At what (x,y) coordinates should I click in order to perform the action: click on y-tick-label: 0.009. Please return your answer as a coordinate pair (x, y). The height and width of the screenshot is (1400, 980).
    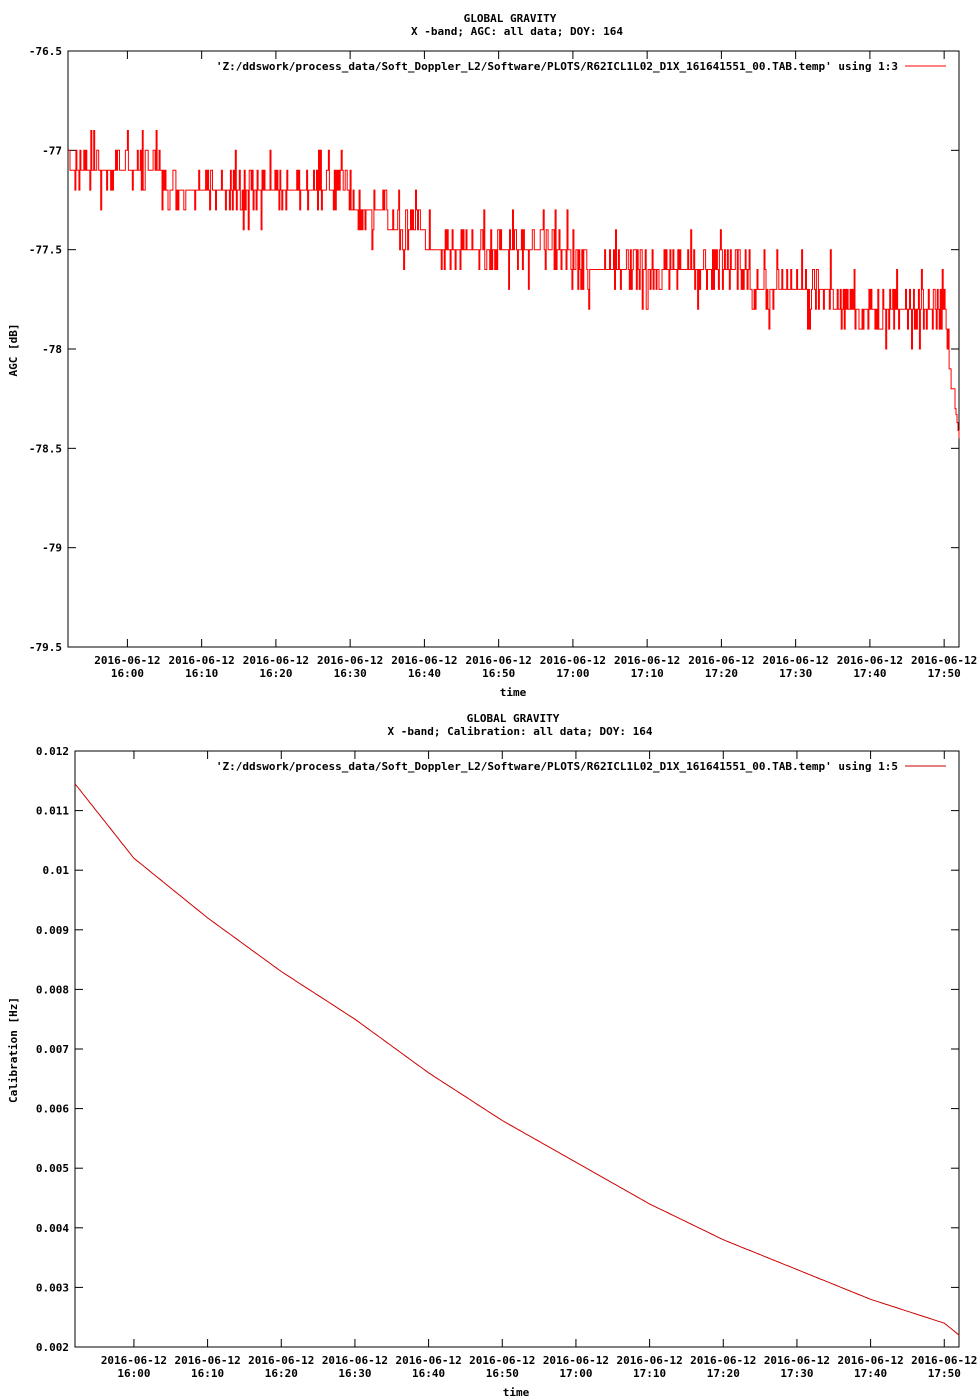
    Looking at the image, I should click on (52, 930).